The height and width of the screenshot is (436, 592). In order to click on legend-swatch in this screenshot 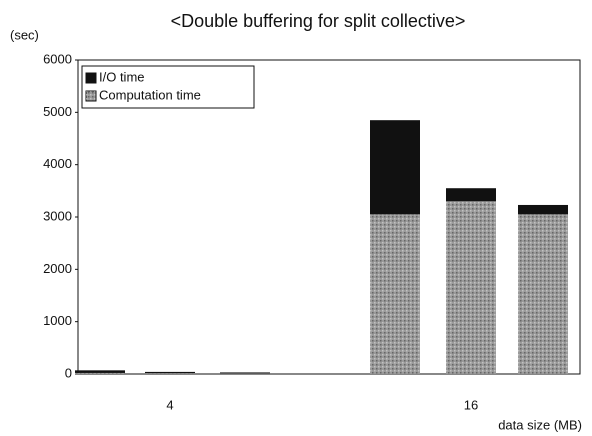, I will do `click(91, 78)`.